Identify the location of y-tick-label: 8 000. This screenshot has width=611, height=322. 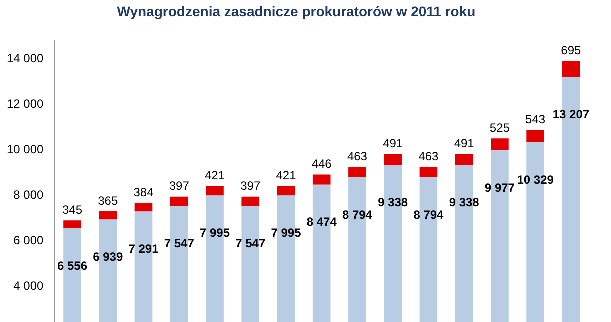
(29, 195).